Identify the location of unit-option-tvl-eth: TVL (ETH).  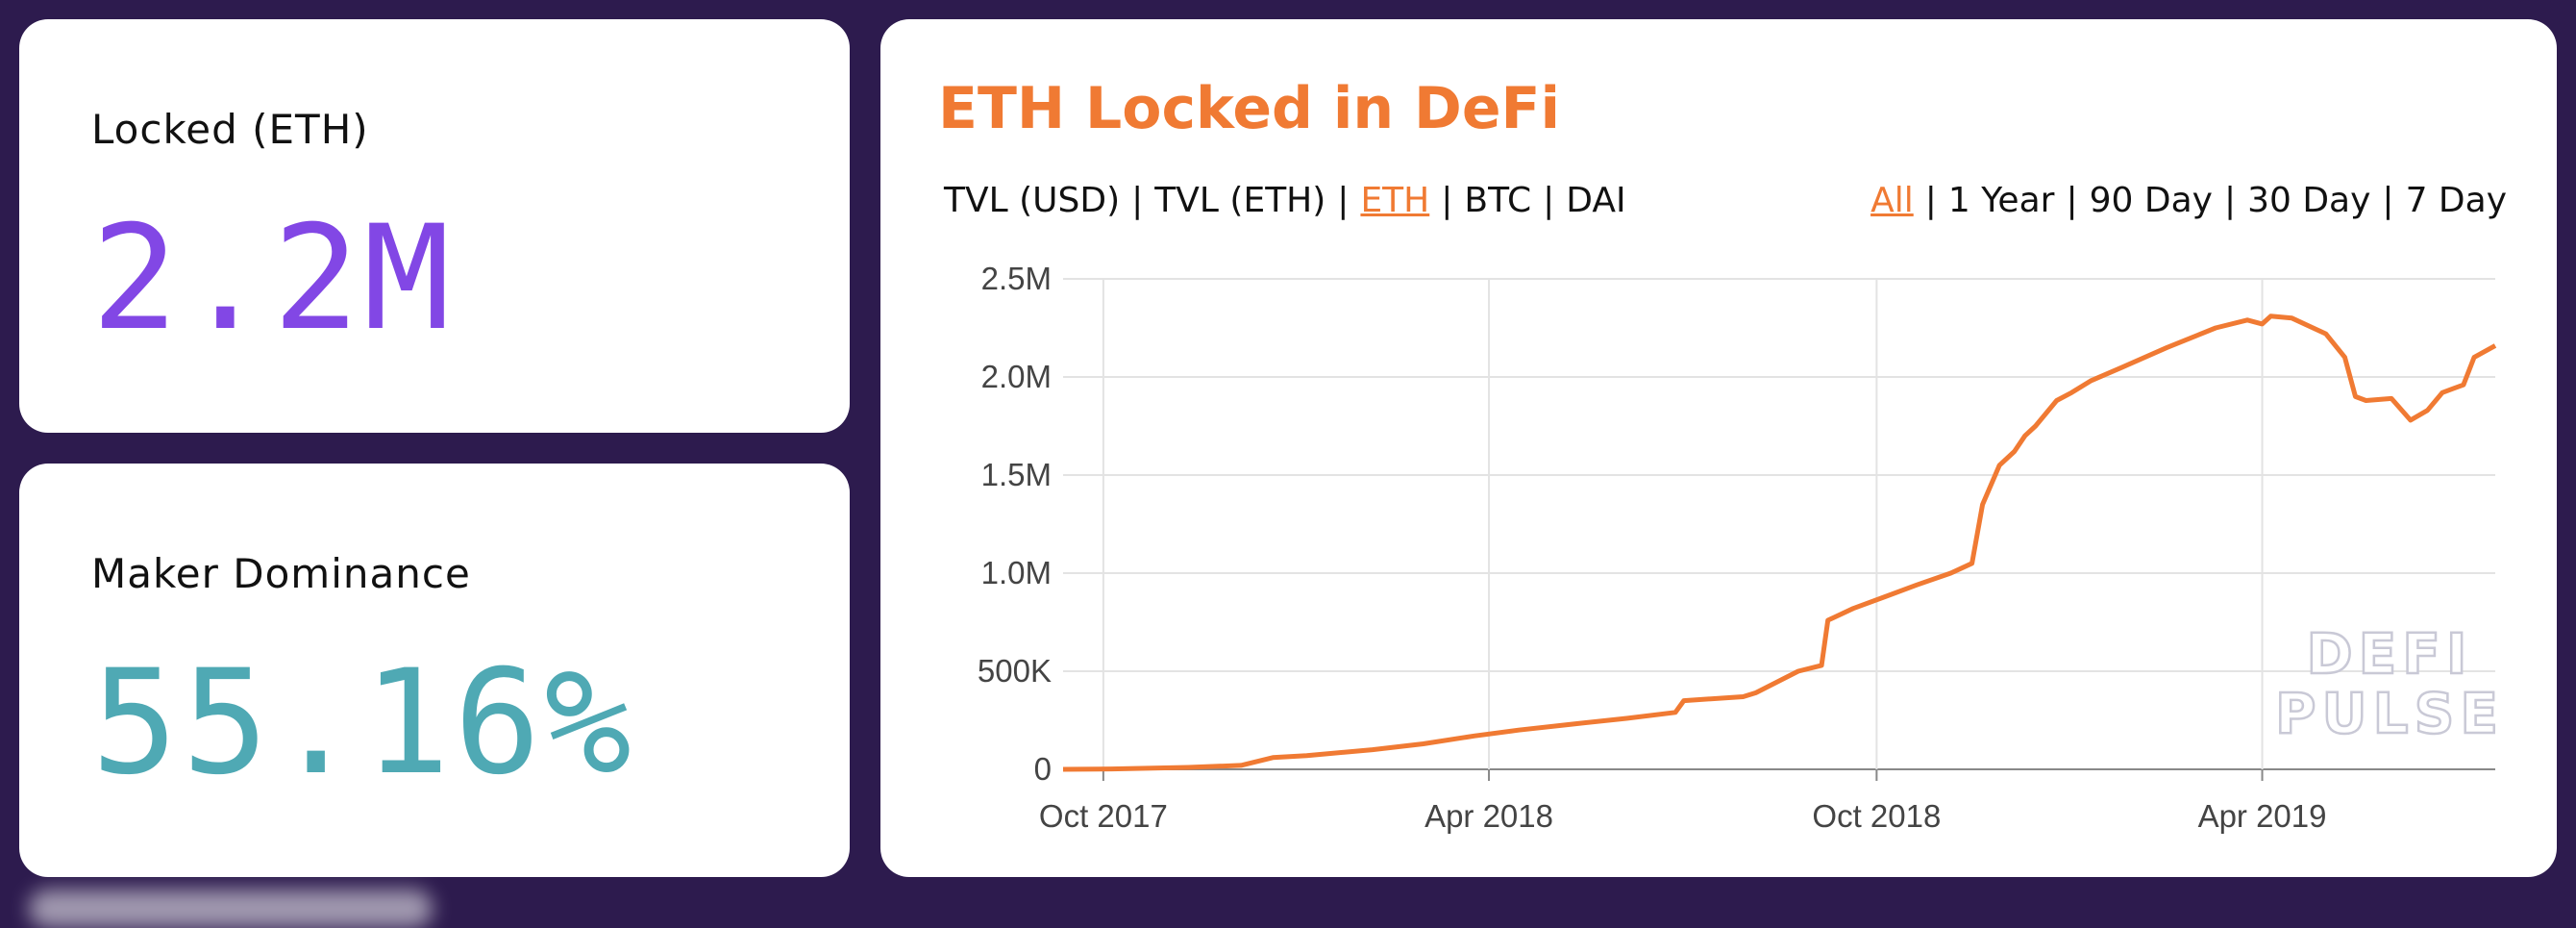
(1240, 200).